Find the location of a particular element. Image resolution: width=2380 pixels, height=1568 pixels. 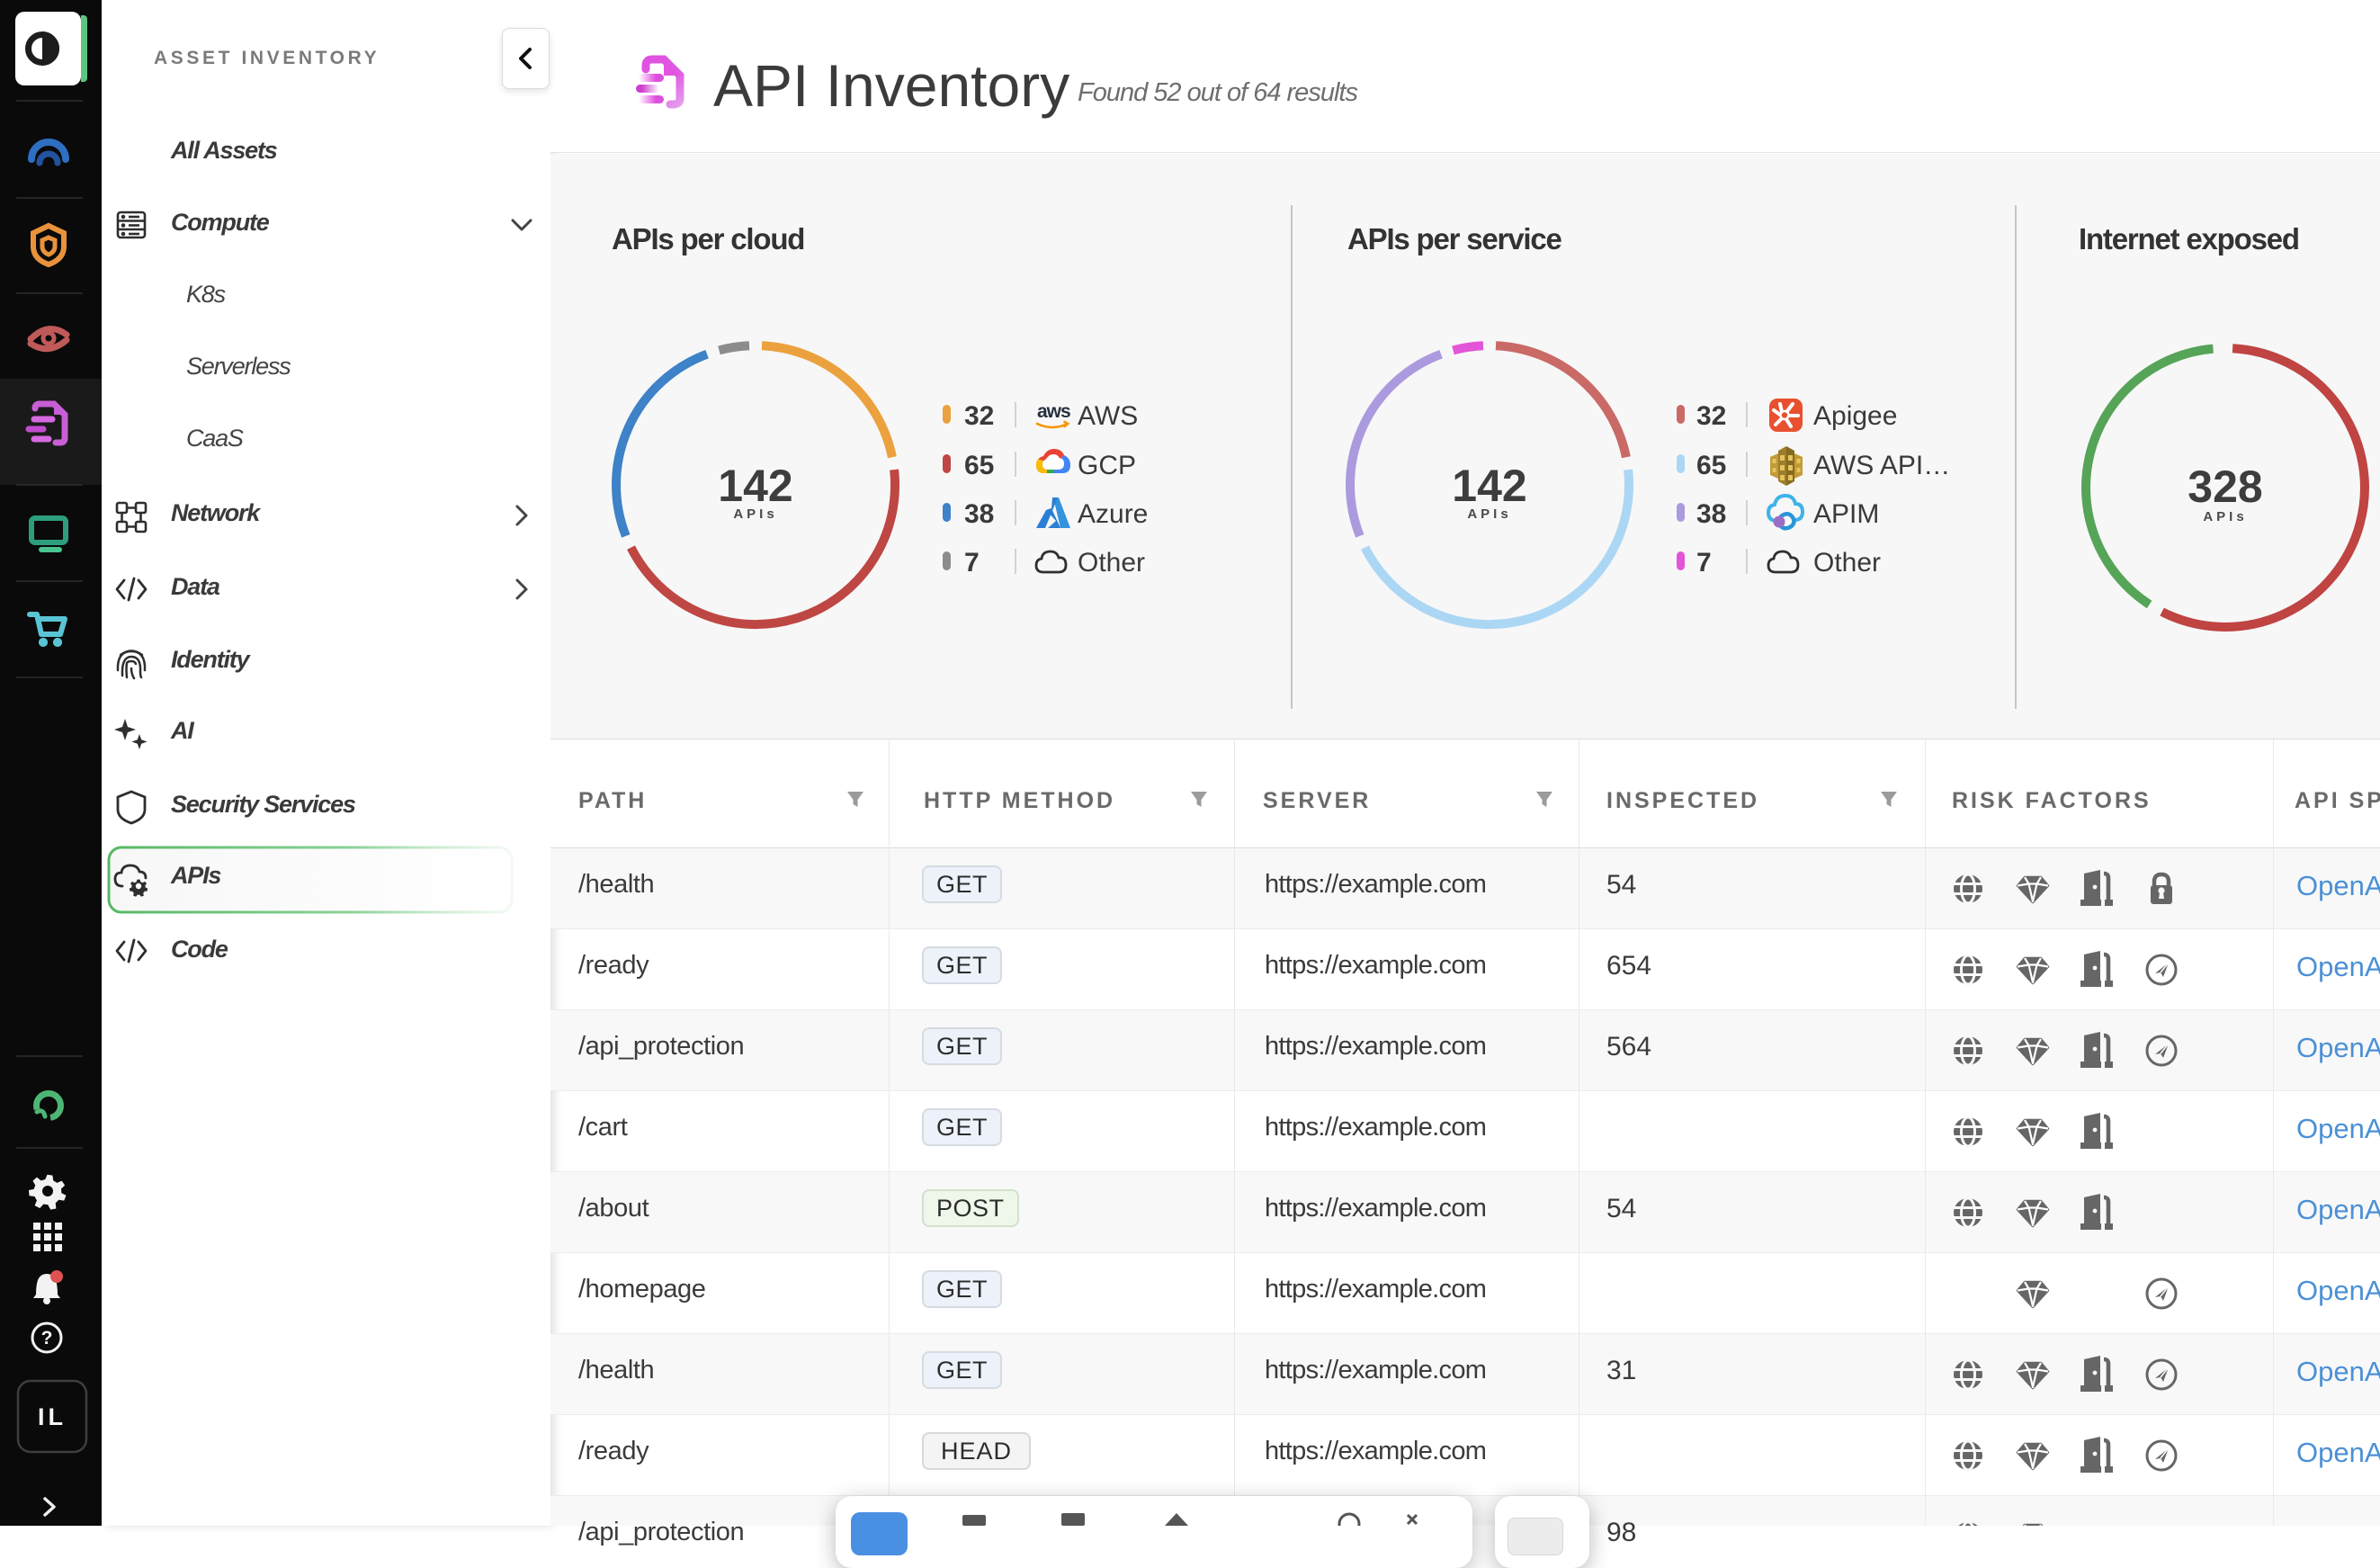

svg-text: aws is located at coordinates (1053, 411).